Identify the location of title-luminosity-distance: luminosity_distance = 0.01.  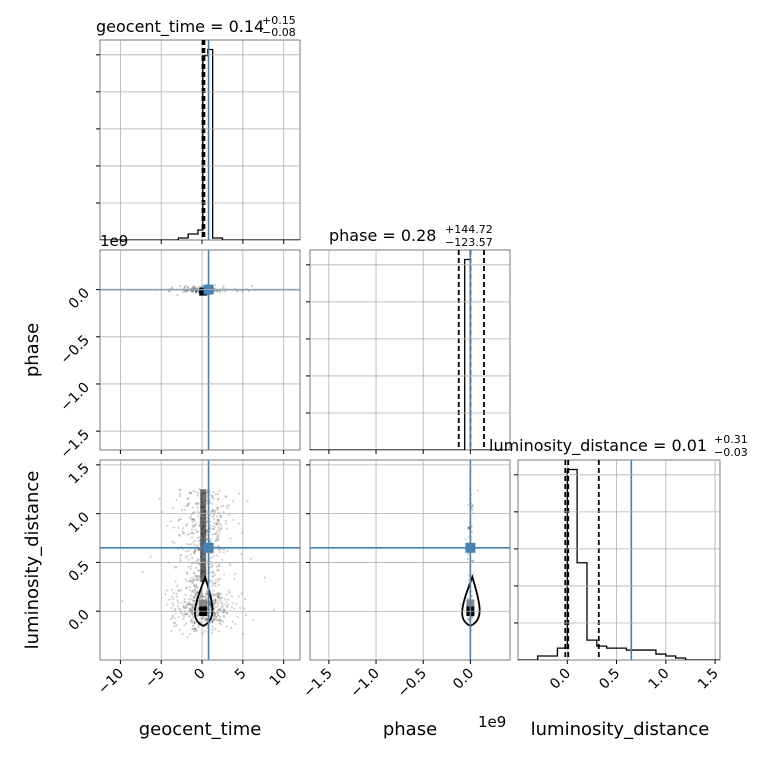
(598, 446).